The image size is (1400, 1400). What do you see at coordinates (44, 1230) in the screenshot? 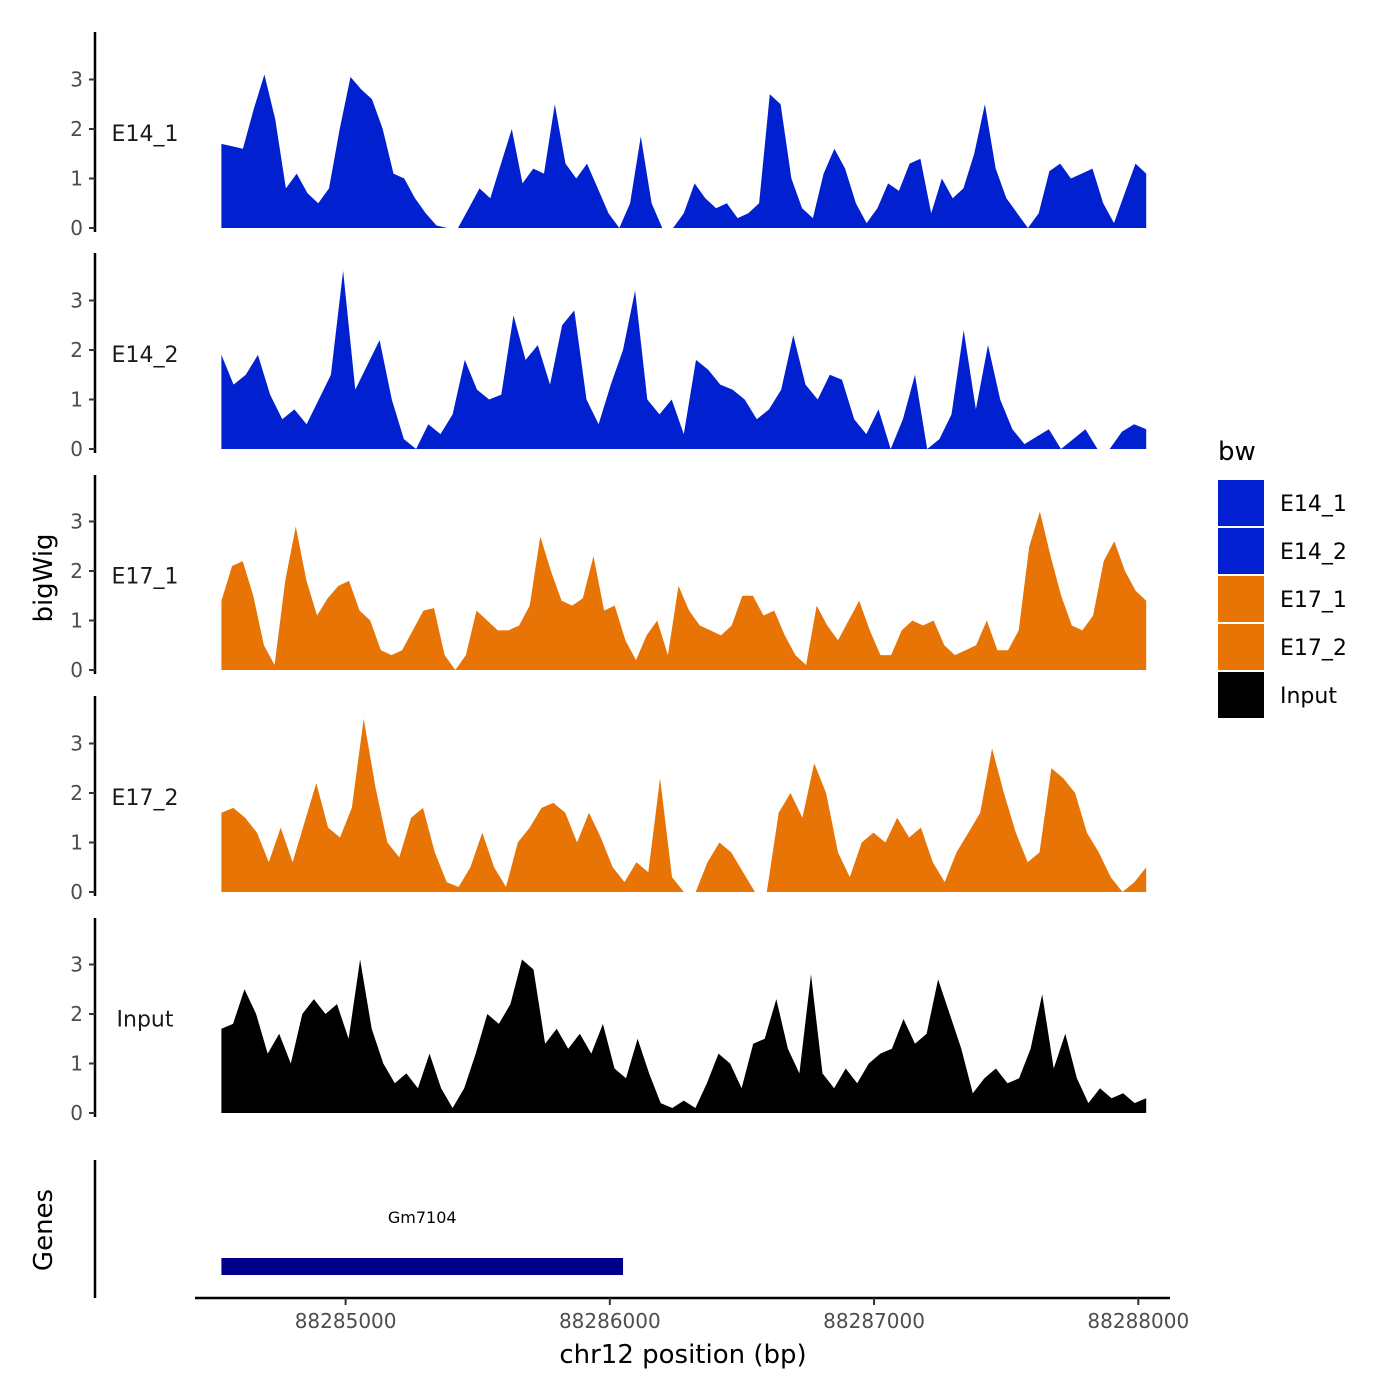
I see `y-axis-title-genes: Genes` at bounding box center [44, 1230].